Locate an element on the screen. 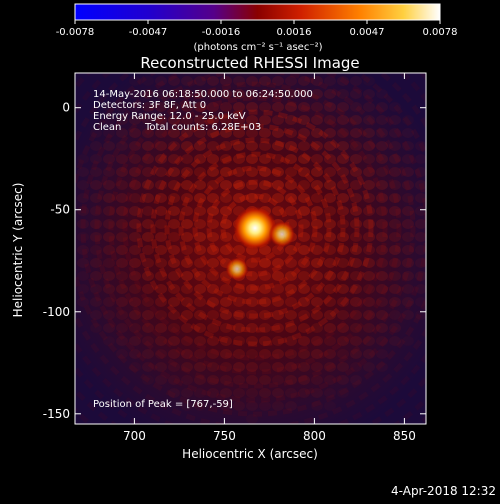  annotation-peak: Position of Peak = [767,-59] is located at coordinates (163, 404).